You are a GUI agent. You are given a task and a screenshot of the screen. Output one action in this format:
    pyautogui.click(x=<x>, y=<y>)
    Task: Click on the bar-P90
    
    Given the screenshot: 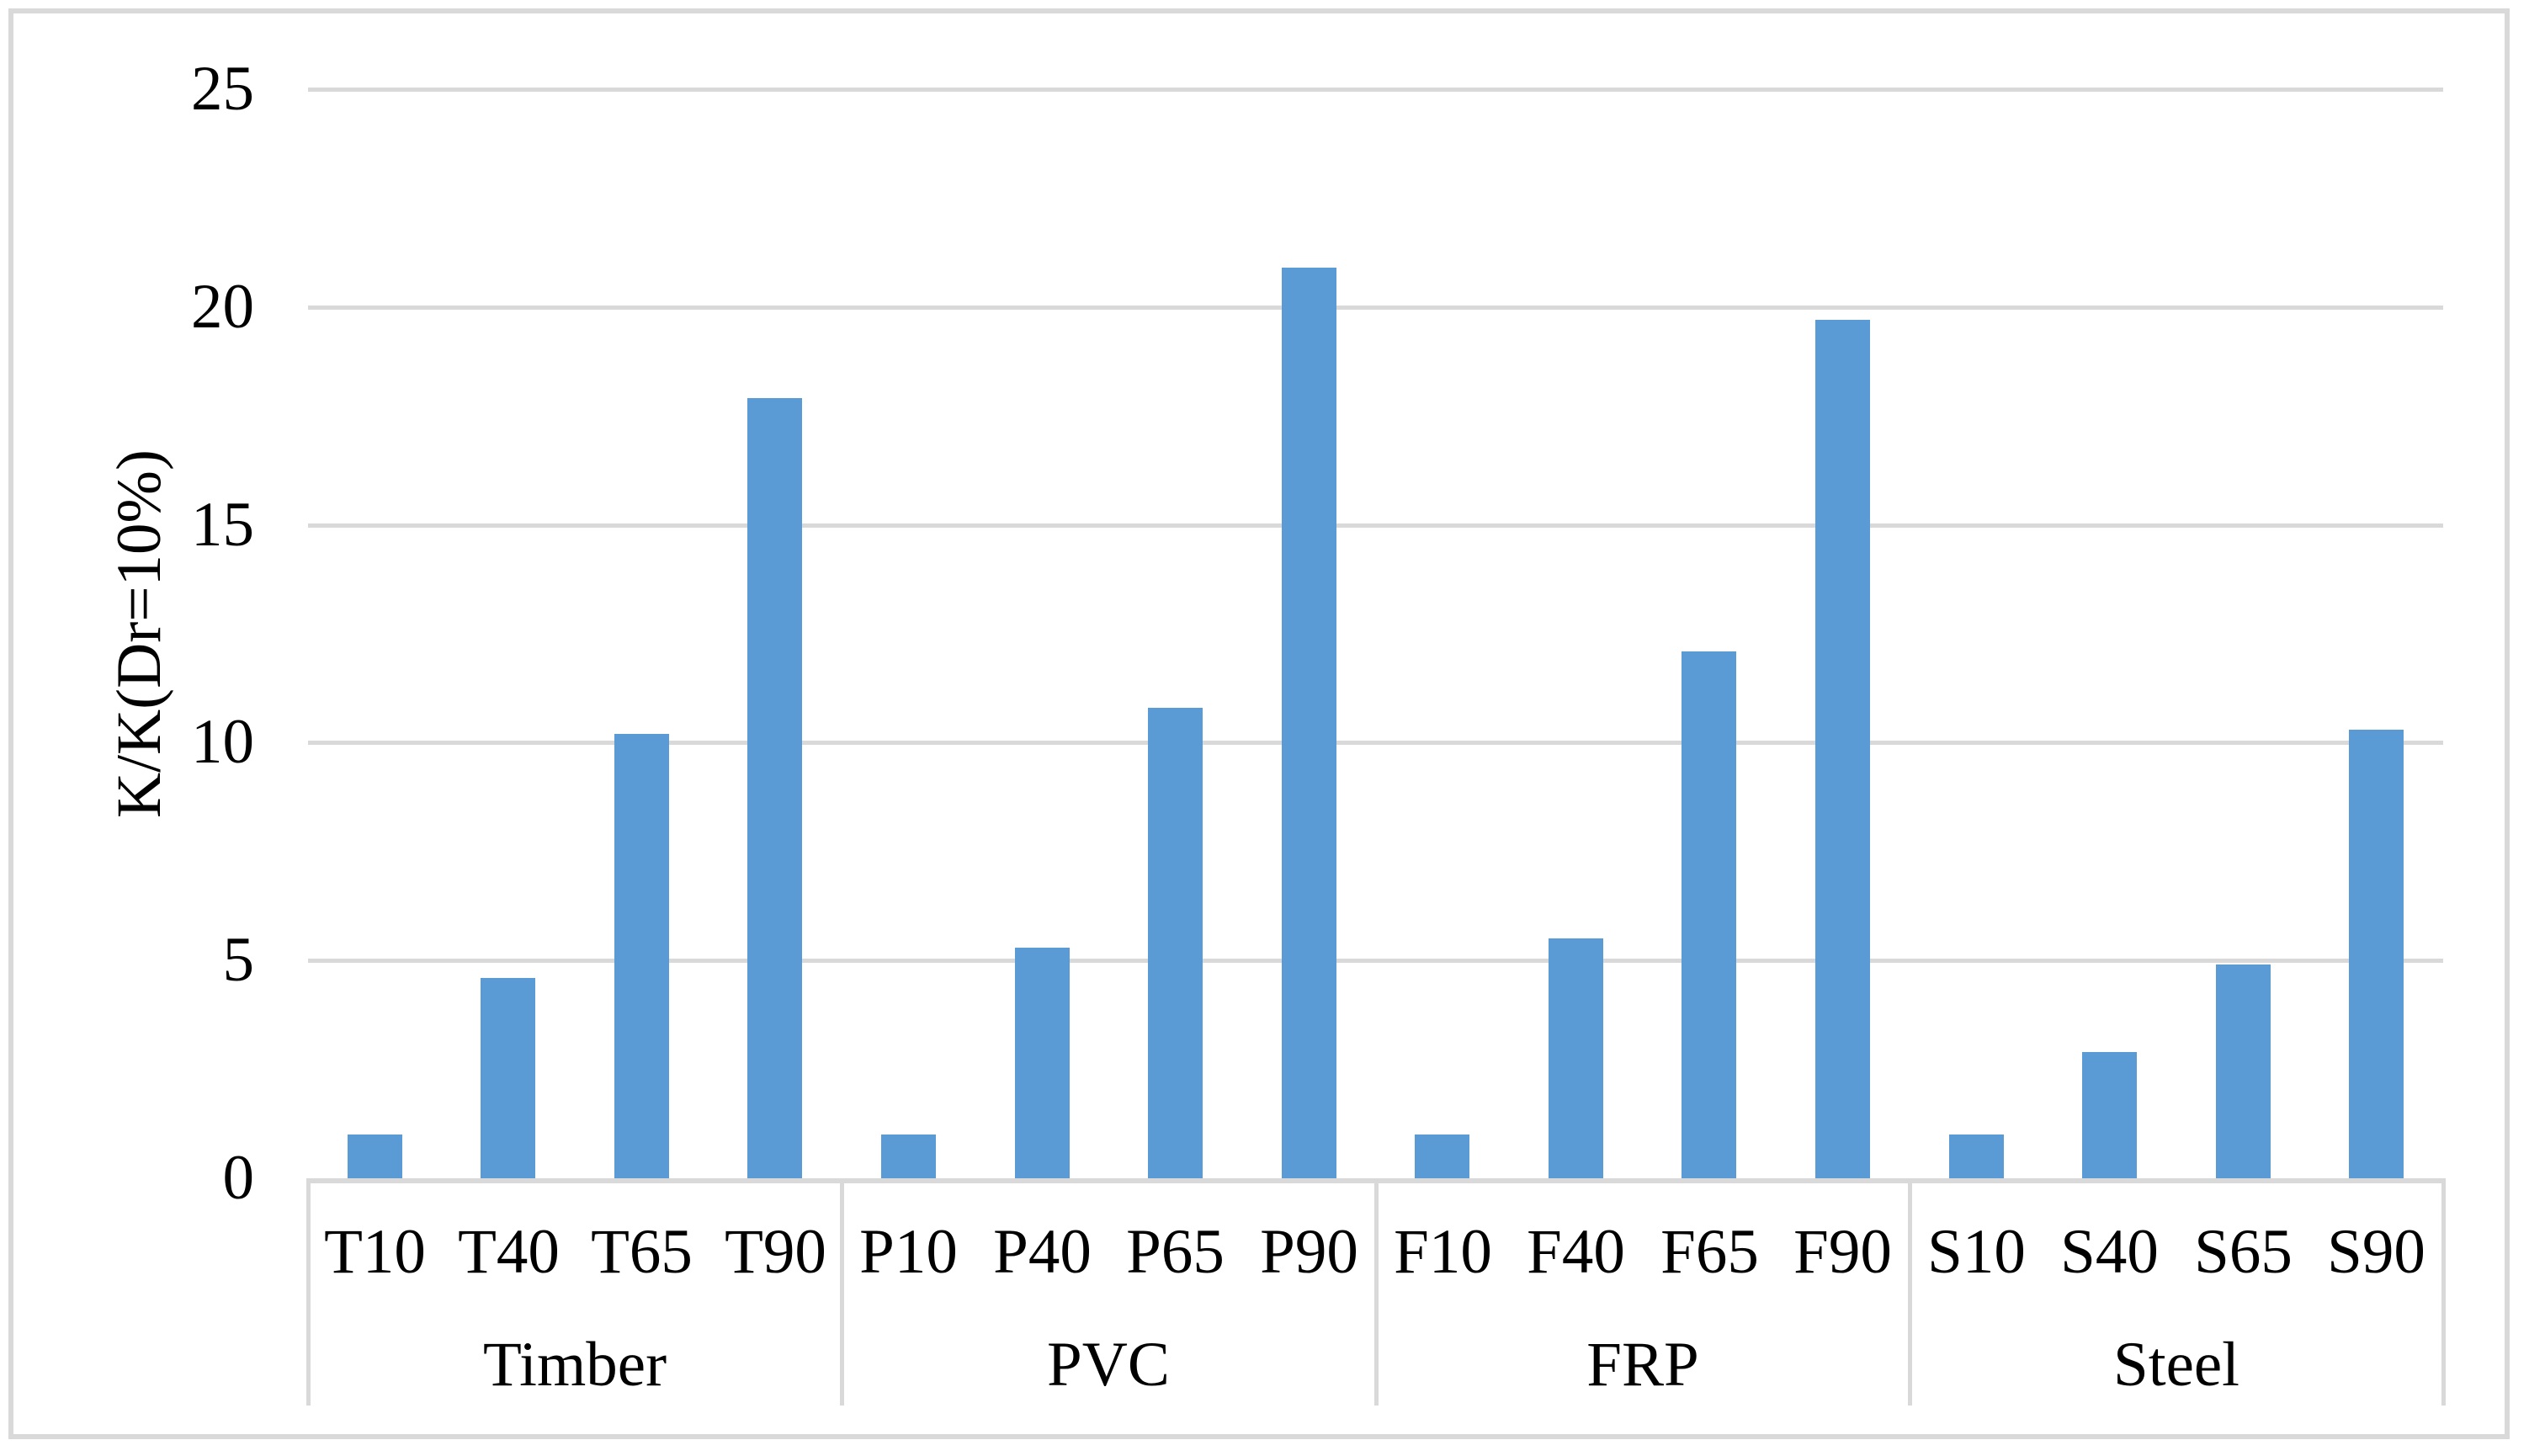 What is the action you would take?
    pyautogui.click(x=1309, y=723)
    